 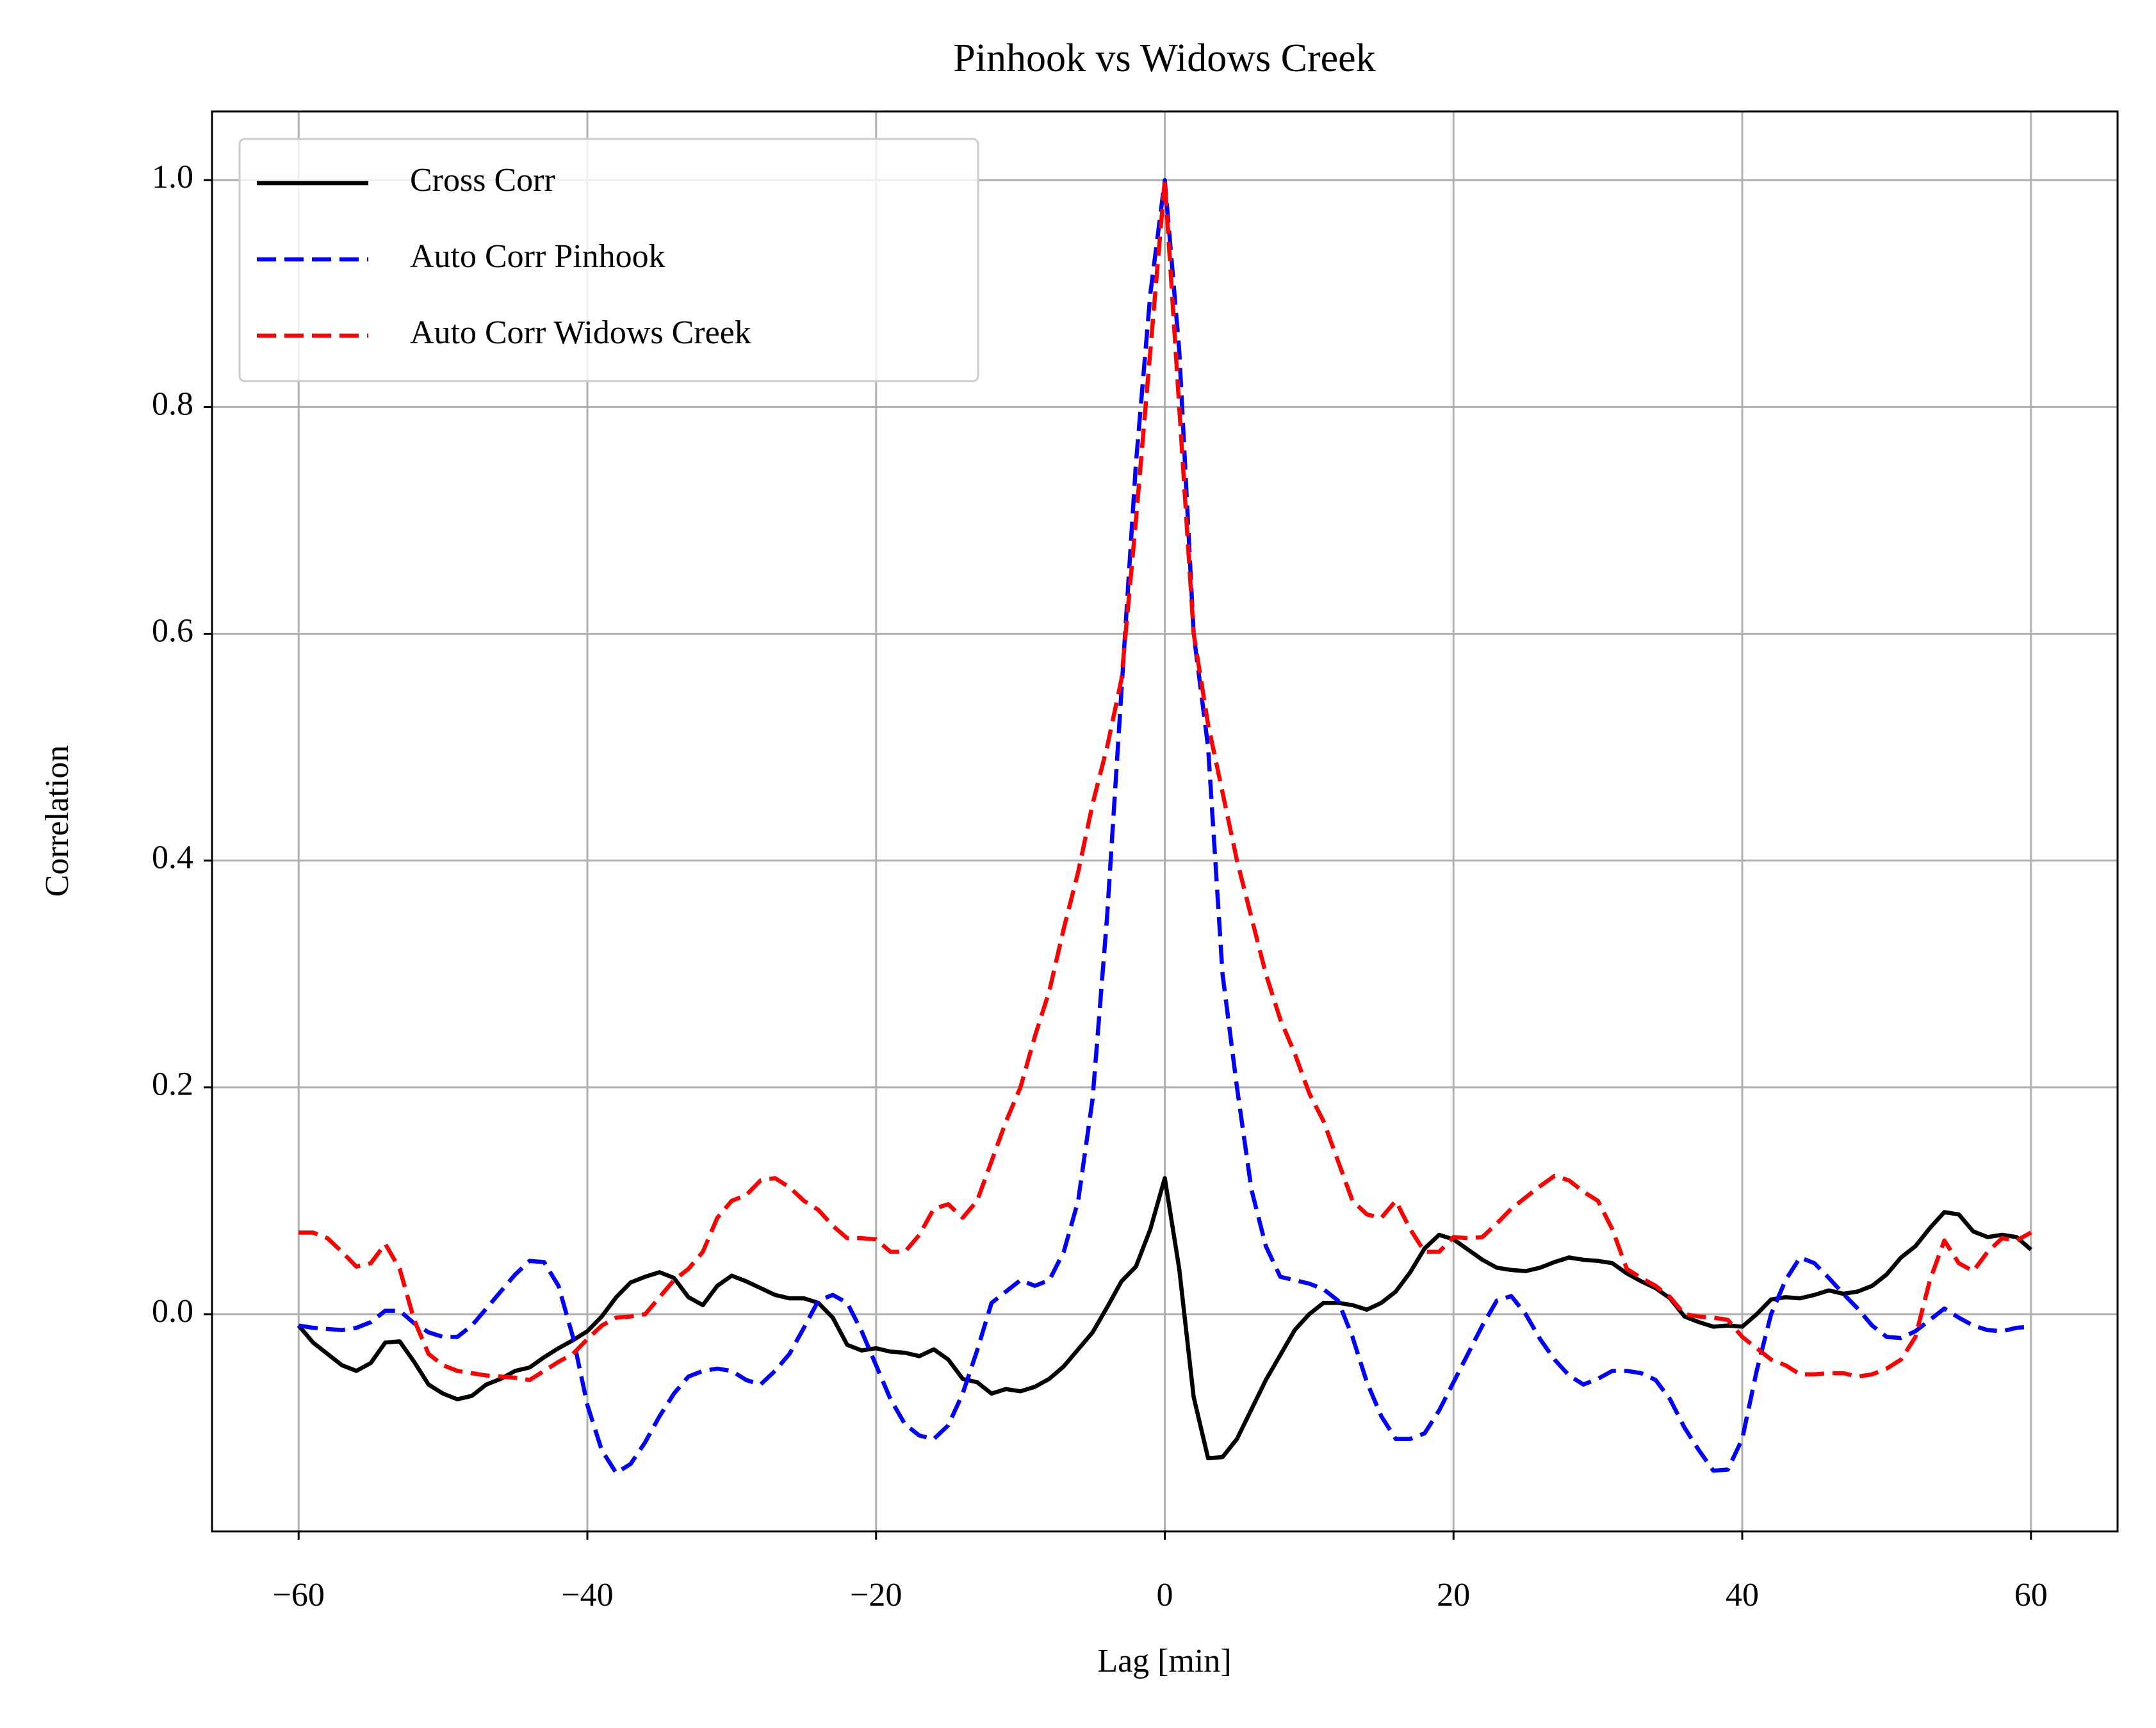 What do you see at coordinates (2031, 1595) in the screenshot?
I see `x-tick-label: 60` at bounding box center [2031, 1595].